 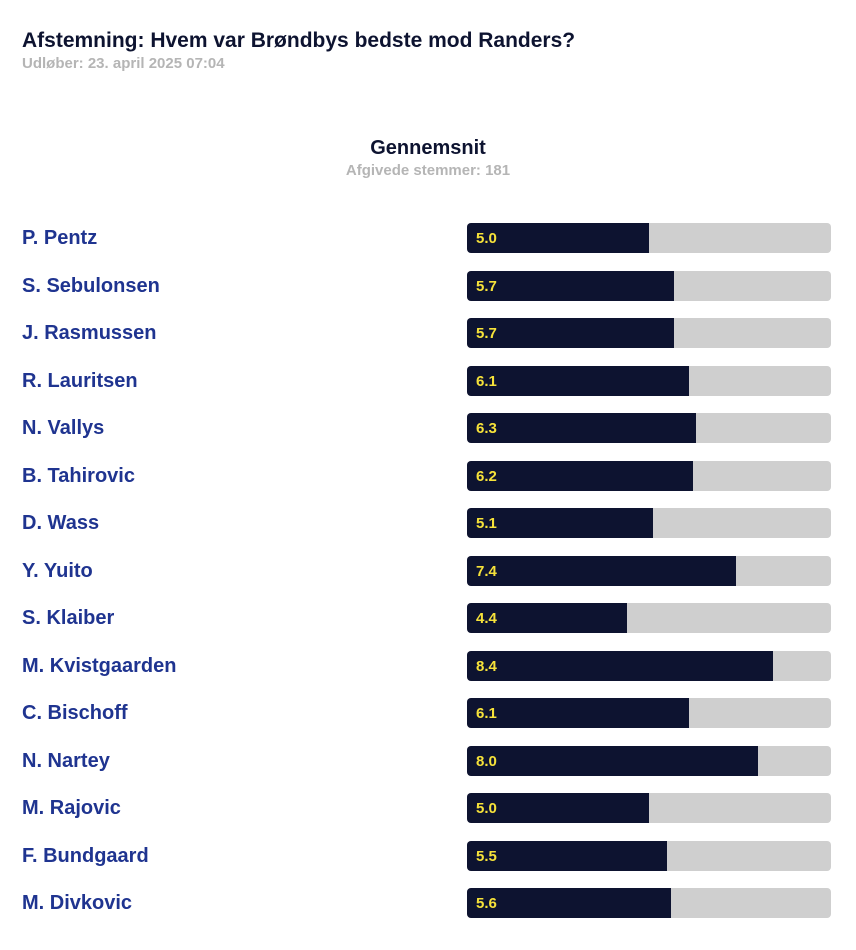 I want to click on player-row: F. Bundgaard 5.5, so click(x=427, y=856).